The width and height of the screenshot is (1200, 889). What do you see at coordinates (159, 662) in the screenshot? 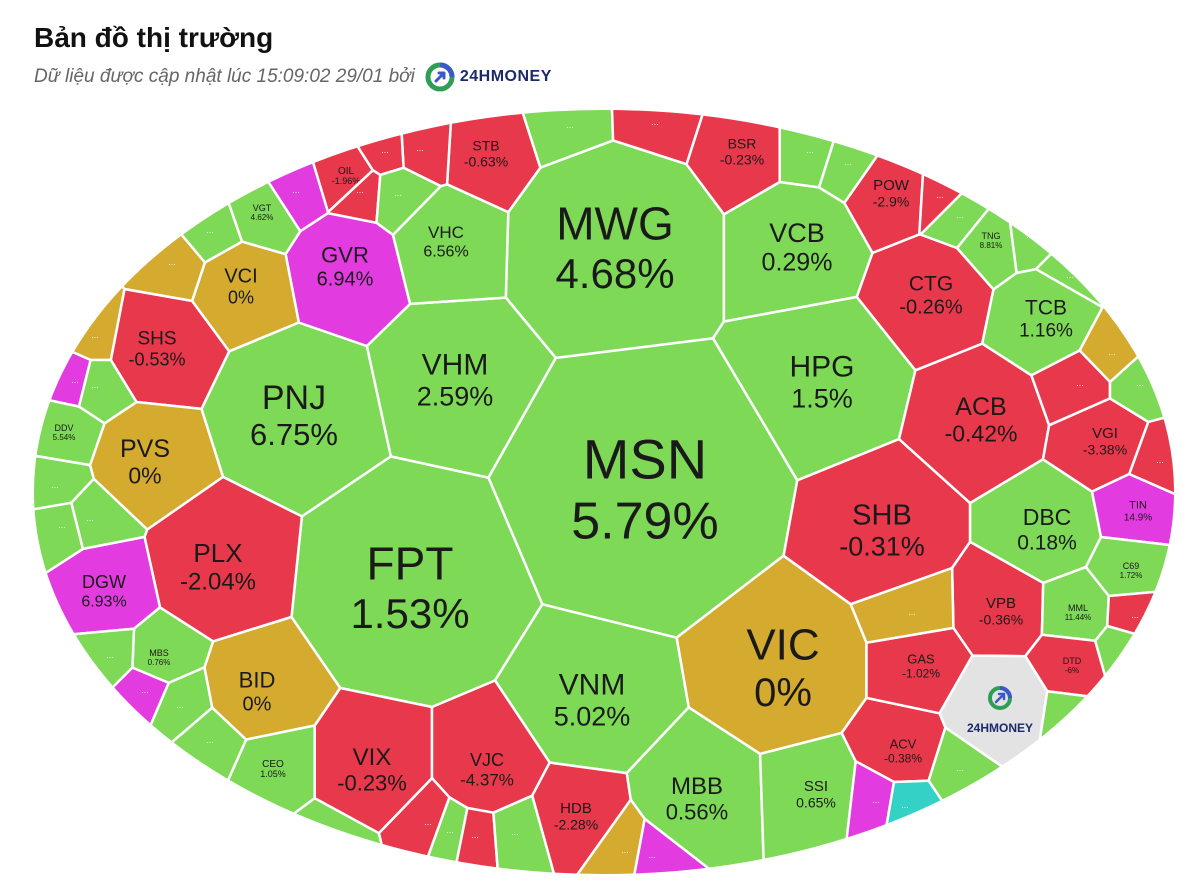
I see `change-value: 0.76%` at bounding box center [159, 662].